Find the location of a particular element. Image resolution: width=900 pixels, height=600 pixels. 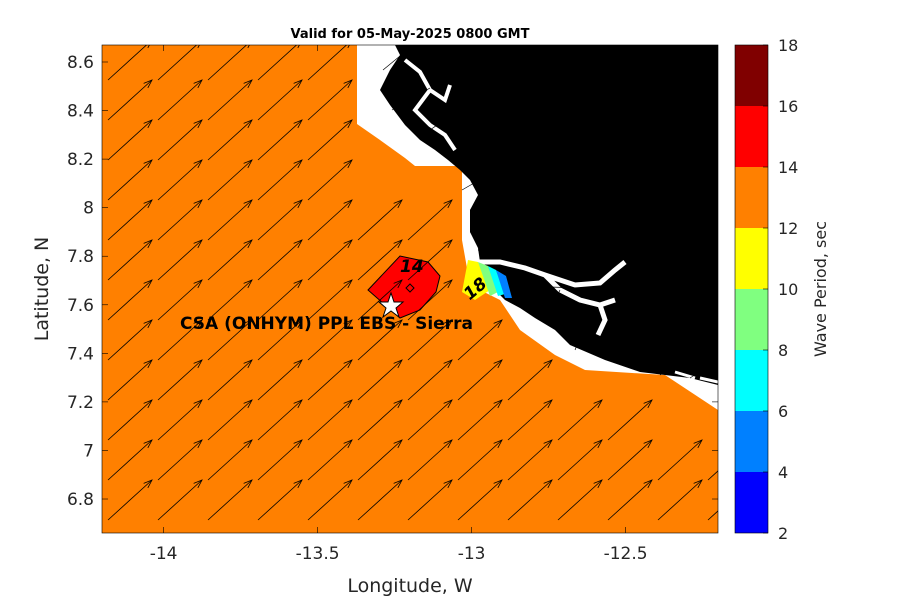

x-tick-label: -13 is located at coordinates (472, 554).